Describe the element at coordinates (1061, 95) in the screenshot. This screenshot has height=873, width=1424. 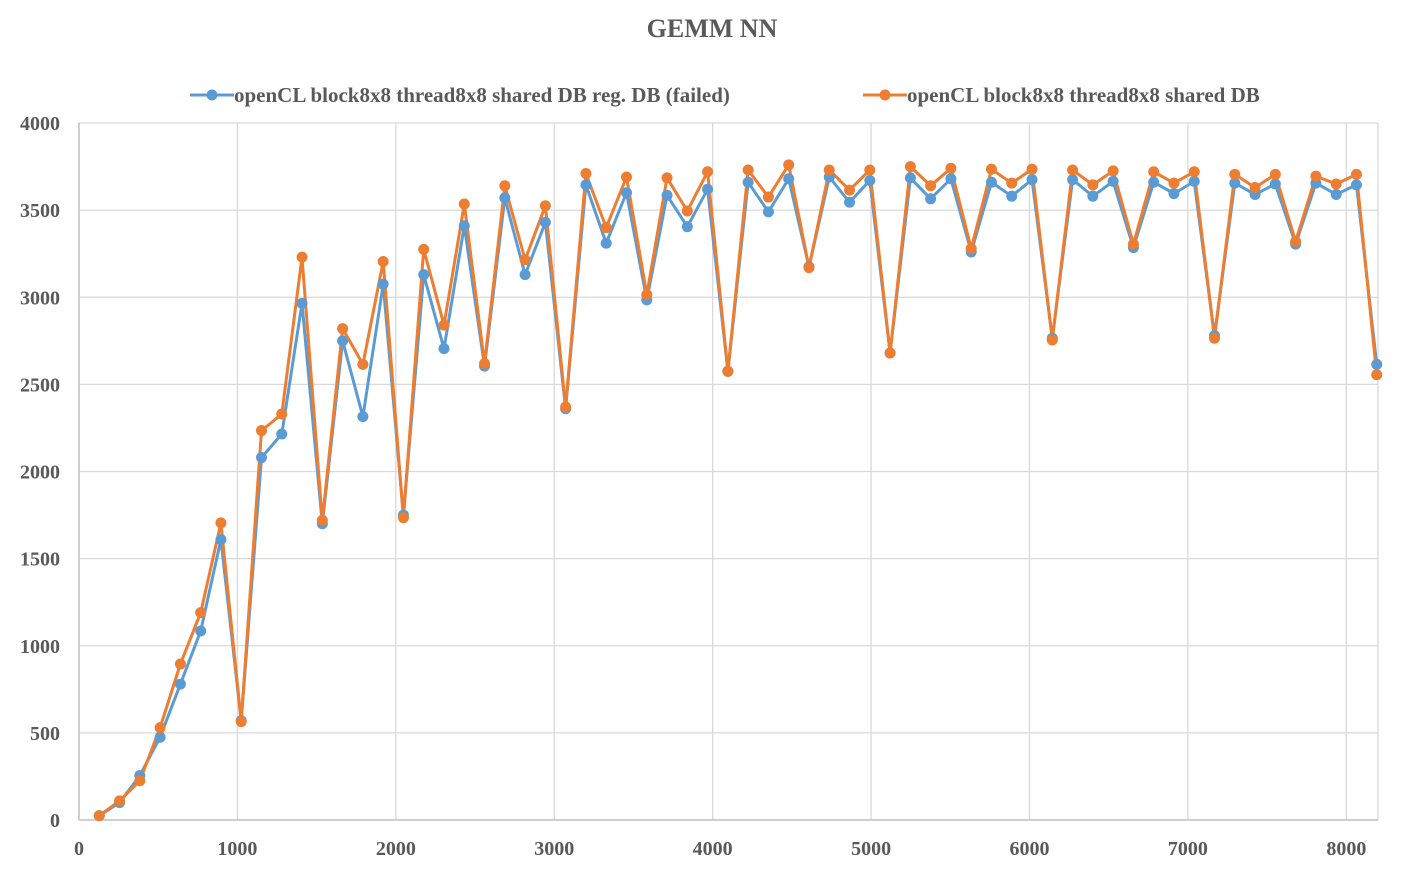
I see `legend-item-series-2: openCL block8x8 thread8x8 shared DB` at that location.